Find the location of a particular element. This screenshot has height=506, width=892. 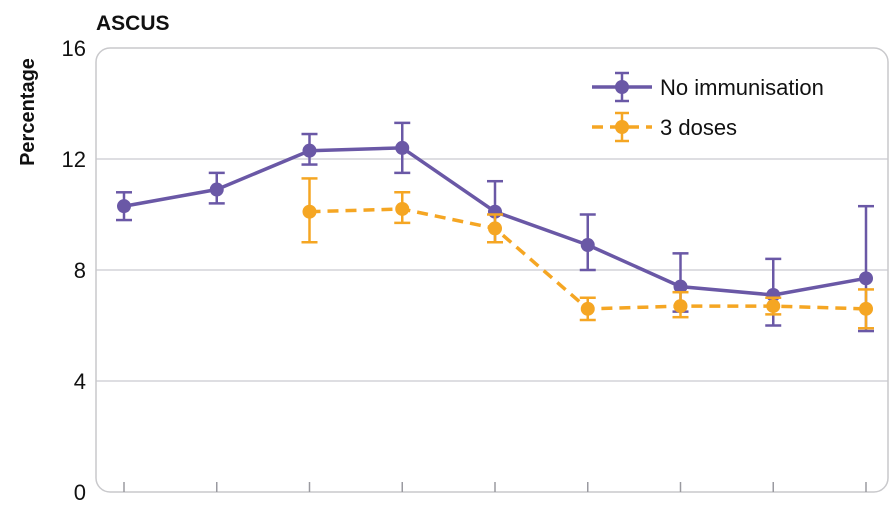

y-tick-label: 12 is located at coordinates (74, 159).